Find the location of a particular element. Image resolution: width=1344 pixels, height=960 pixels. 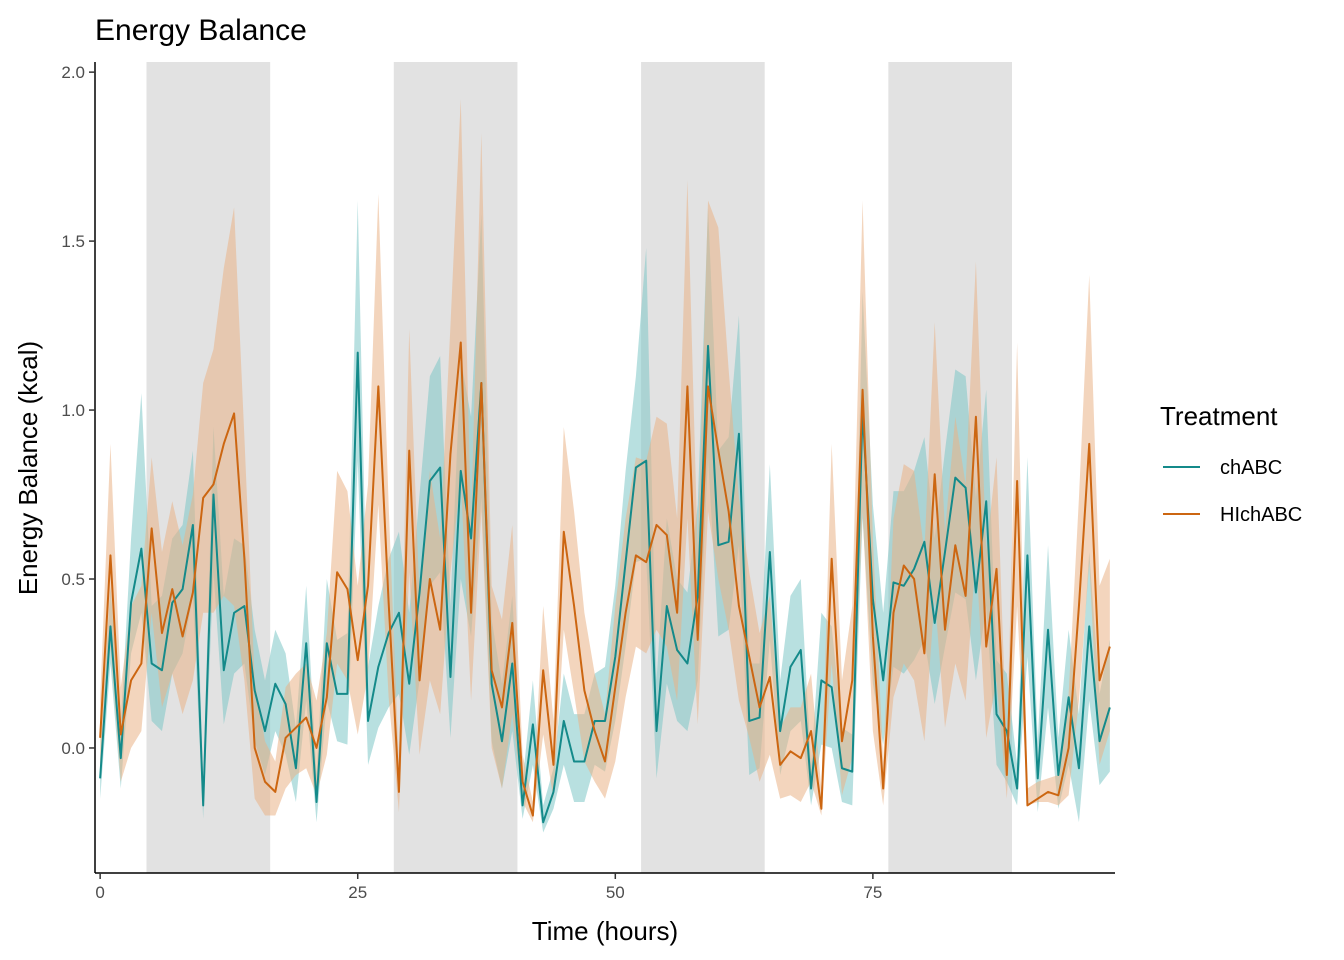

legend-label-chabc: chABC is located at coordinates (1251, 468).